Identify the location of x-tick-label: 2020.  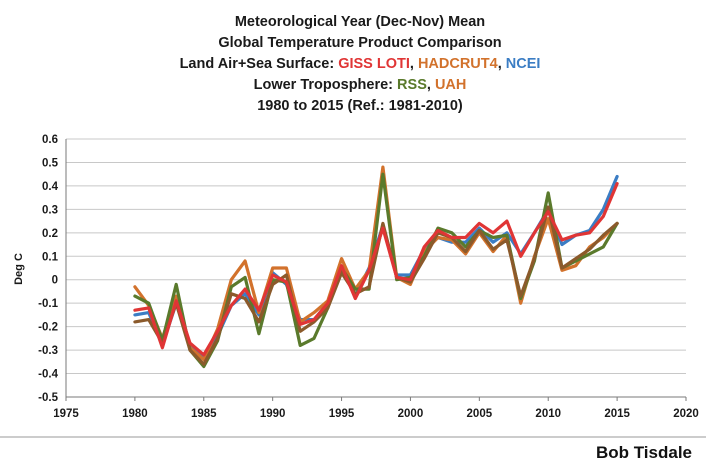
(686, 414).